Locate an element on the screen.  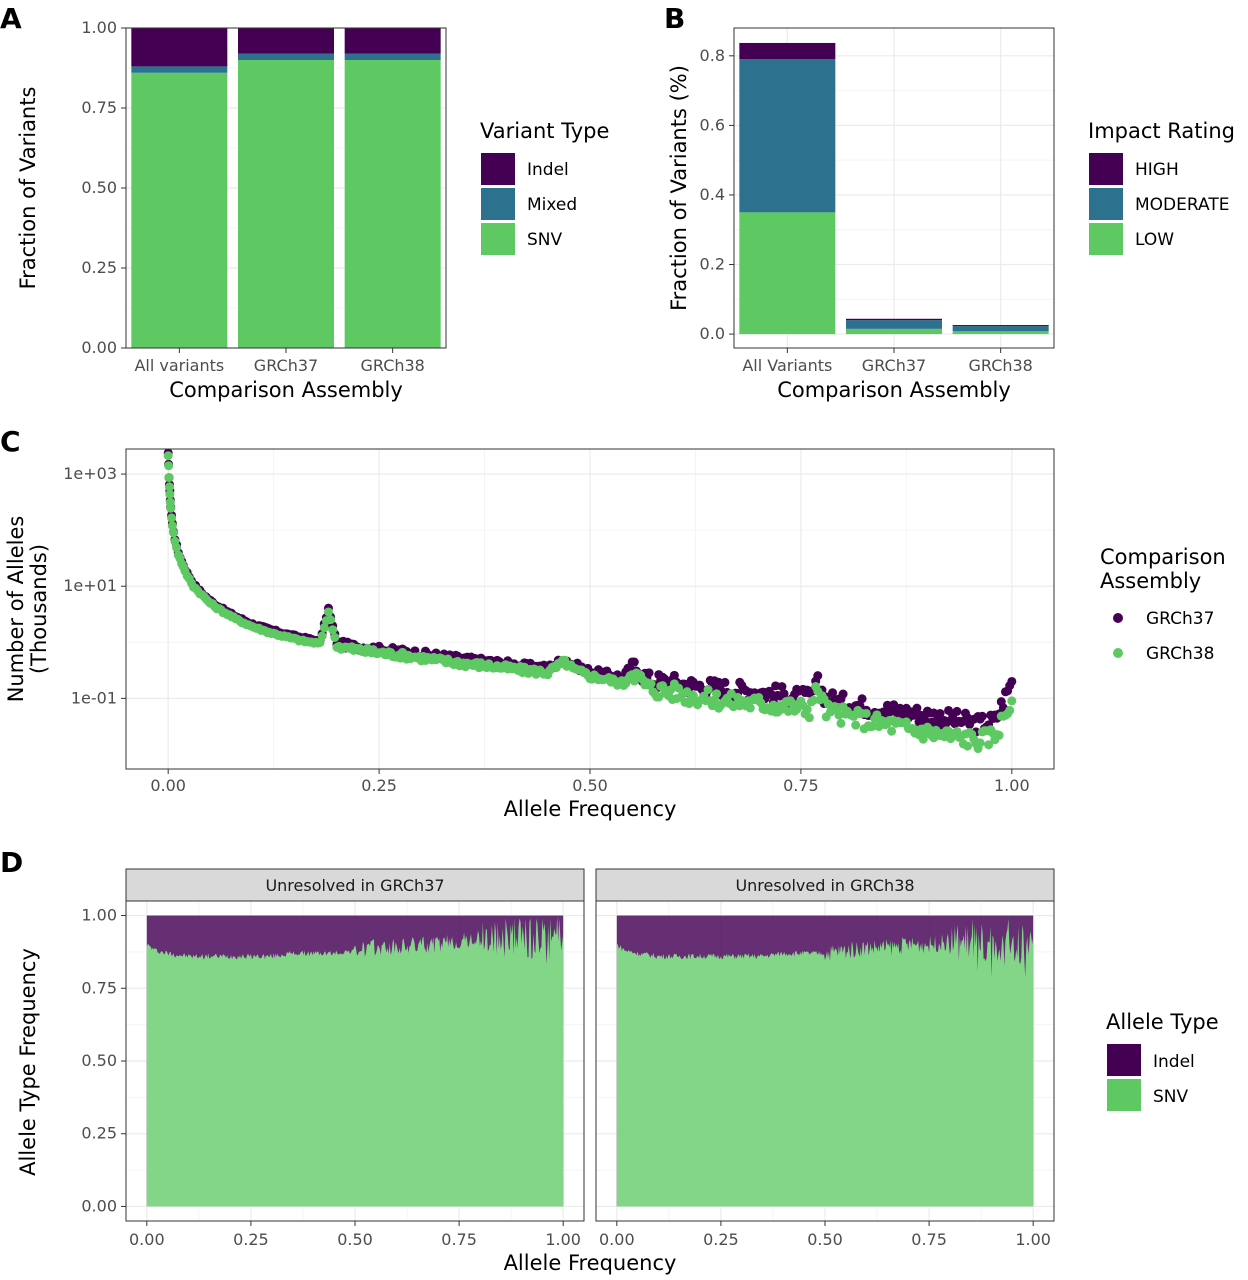
legend-key-snv is located at coordinates (498, 239).